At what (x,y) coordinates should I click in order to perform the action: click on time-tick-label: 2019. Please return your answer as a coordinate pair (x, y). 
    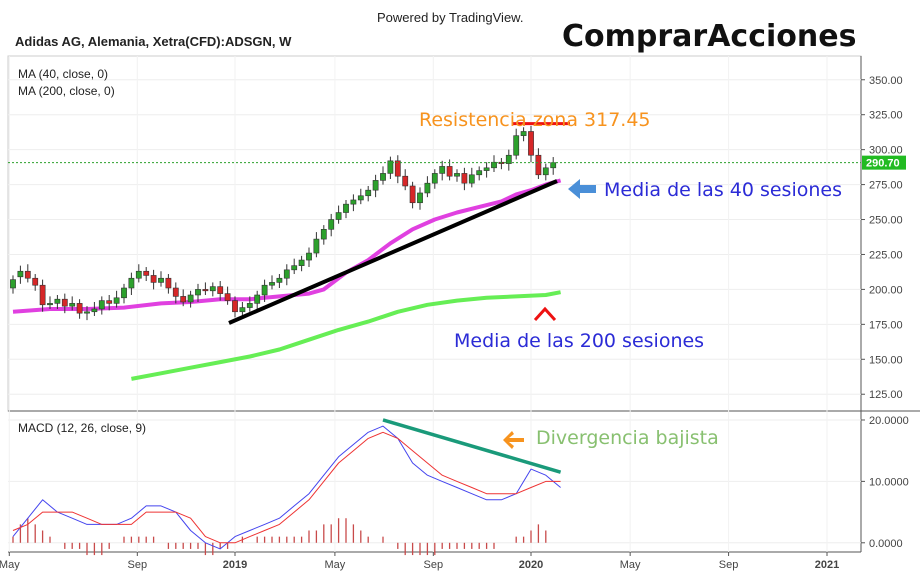
    Looking at the image, I should click on (235, 565).